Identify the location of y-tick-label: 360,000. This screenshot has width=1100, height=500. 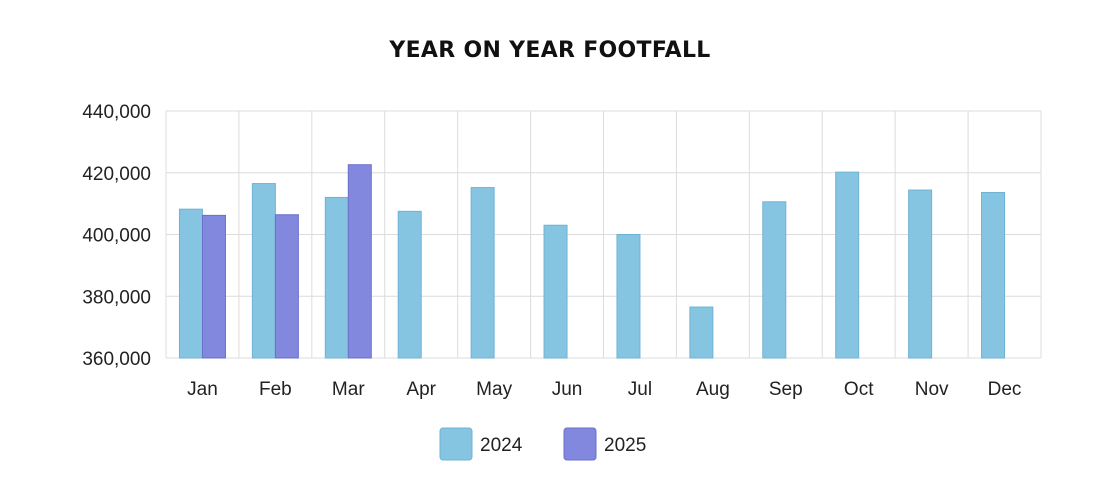
(116, 359).